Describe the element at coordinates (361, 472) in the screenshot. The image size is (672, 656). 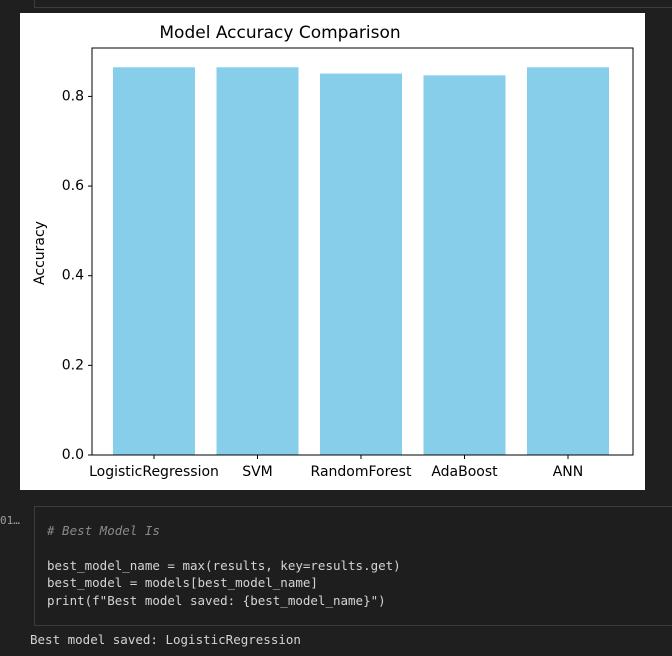
I see `x-tick-label: RandomForest` at that location.